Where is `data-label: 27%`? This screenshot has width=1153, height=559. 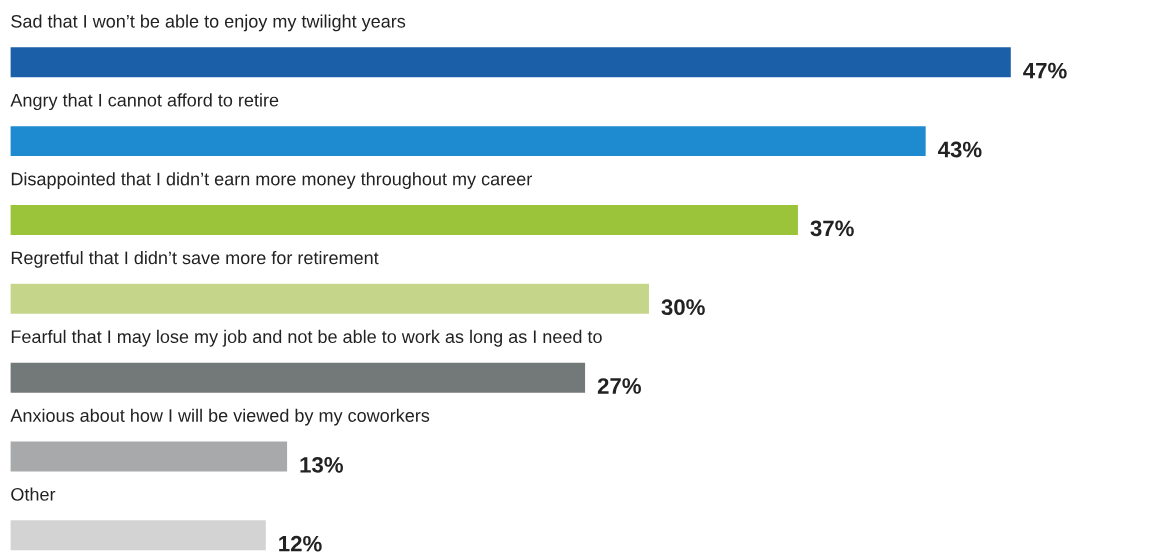
data-label: 27% is located at coordinates (619, 386).